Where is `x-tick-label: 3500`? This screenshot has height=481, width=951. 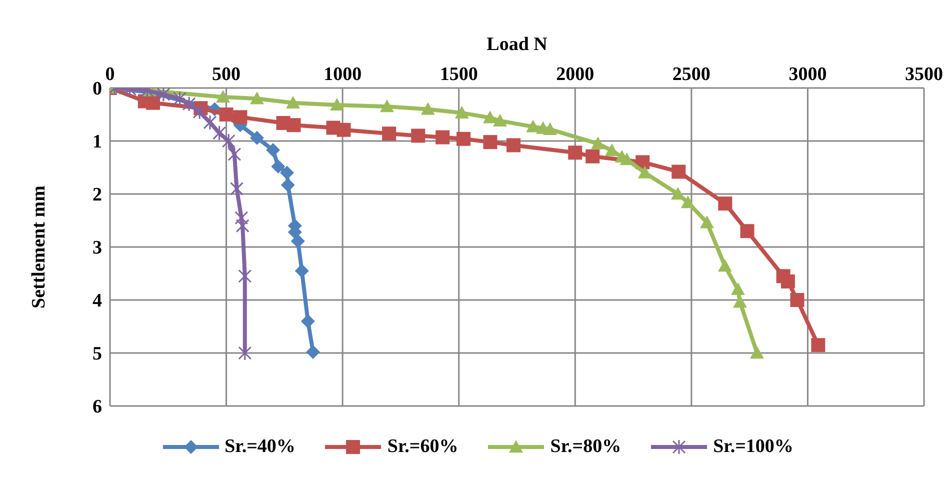
x-tick-label: 3500 is located at coordinates (924, 74).